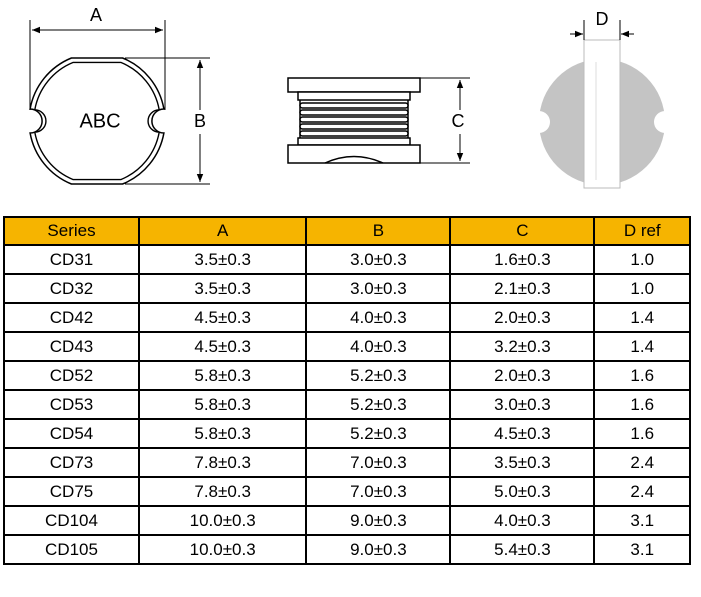  I want to click on body-row-cell: CD73, so click(71, 462).